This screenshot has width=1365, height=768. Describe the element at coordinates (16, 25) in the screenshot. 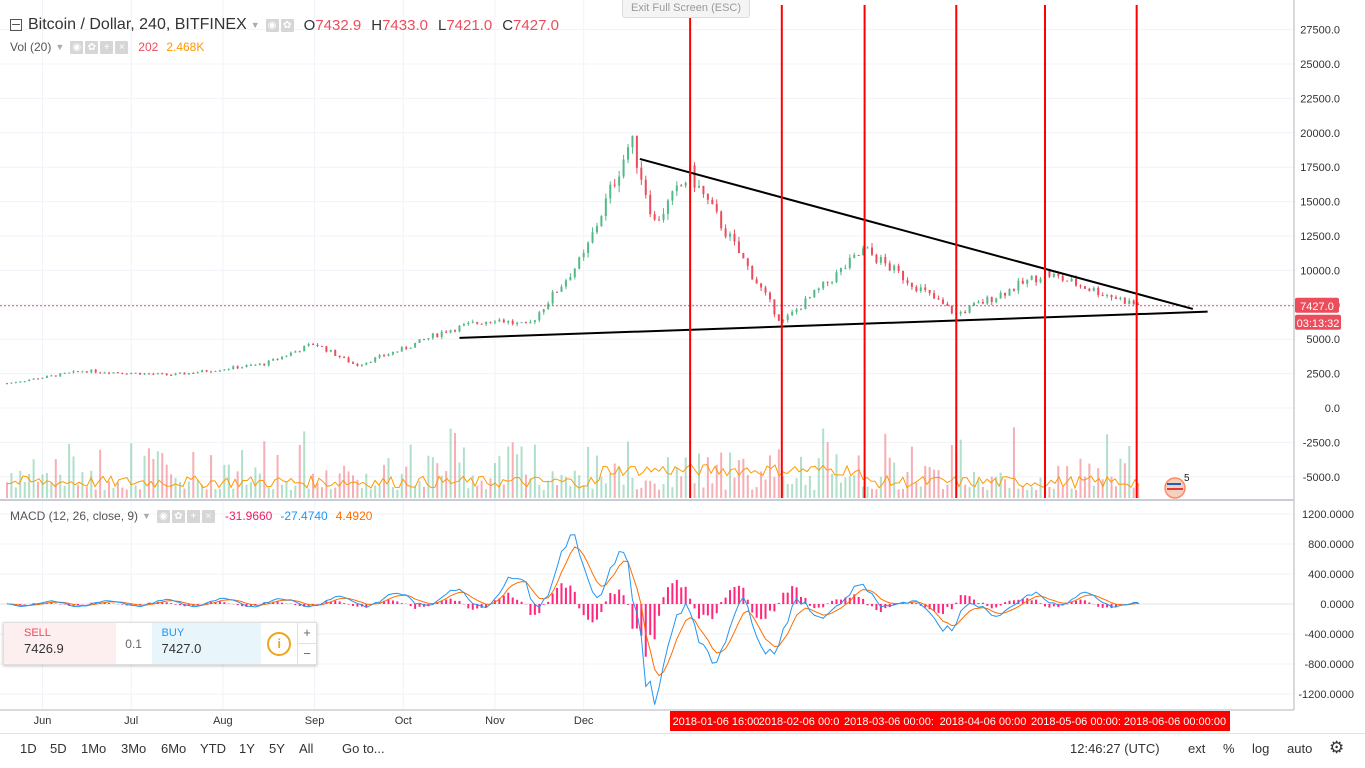

I see `collapse-icon` at that location.